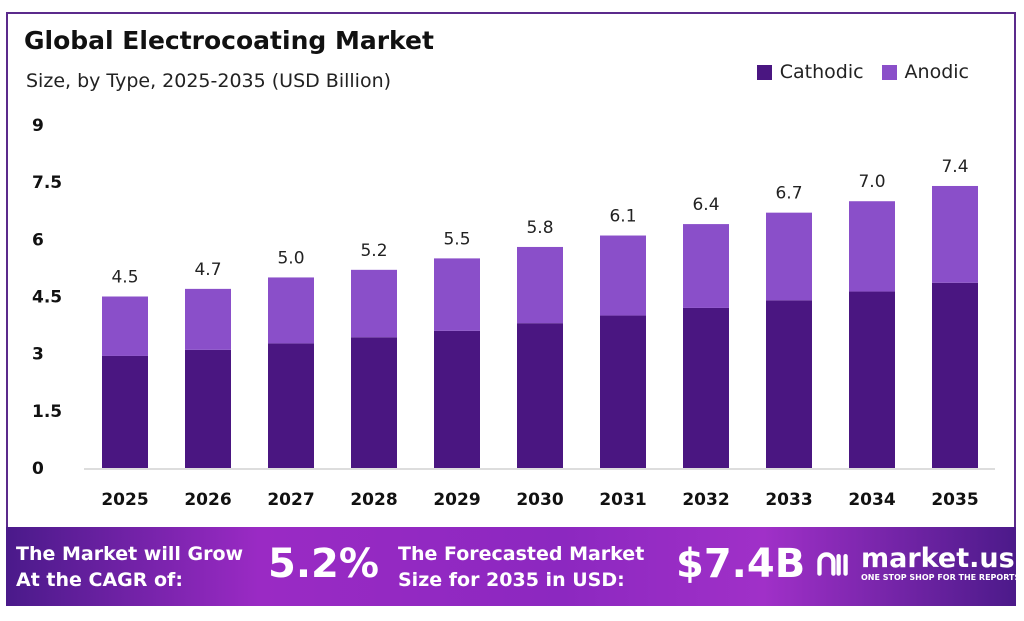 This screenshot has width=1024, height=621. Describe the element at coordinates (832, 564) in the screenshot. I see `logo-icon` at that location.